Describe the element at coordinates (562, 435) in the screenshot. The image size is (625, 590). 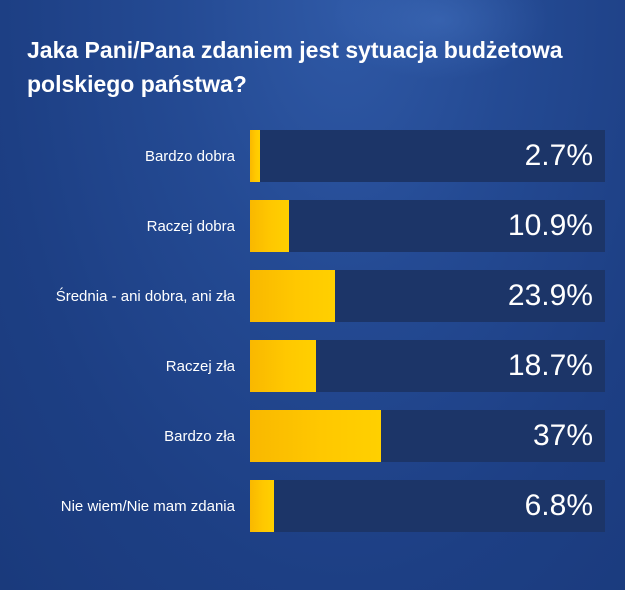
I see `value-label: 37%` at that location.